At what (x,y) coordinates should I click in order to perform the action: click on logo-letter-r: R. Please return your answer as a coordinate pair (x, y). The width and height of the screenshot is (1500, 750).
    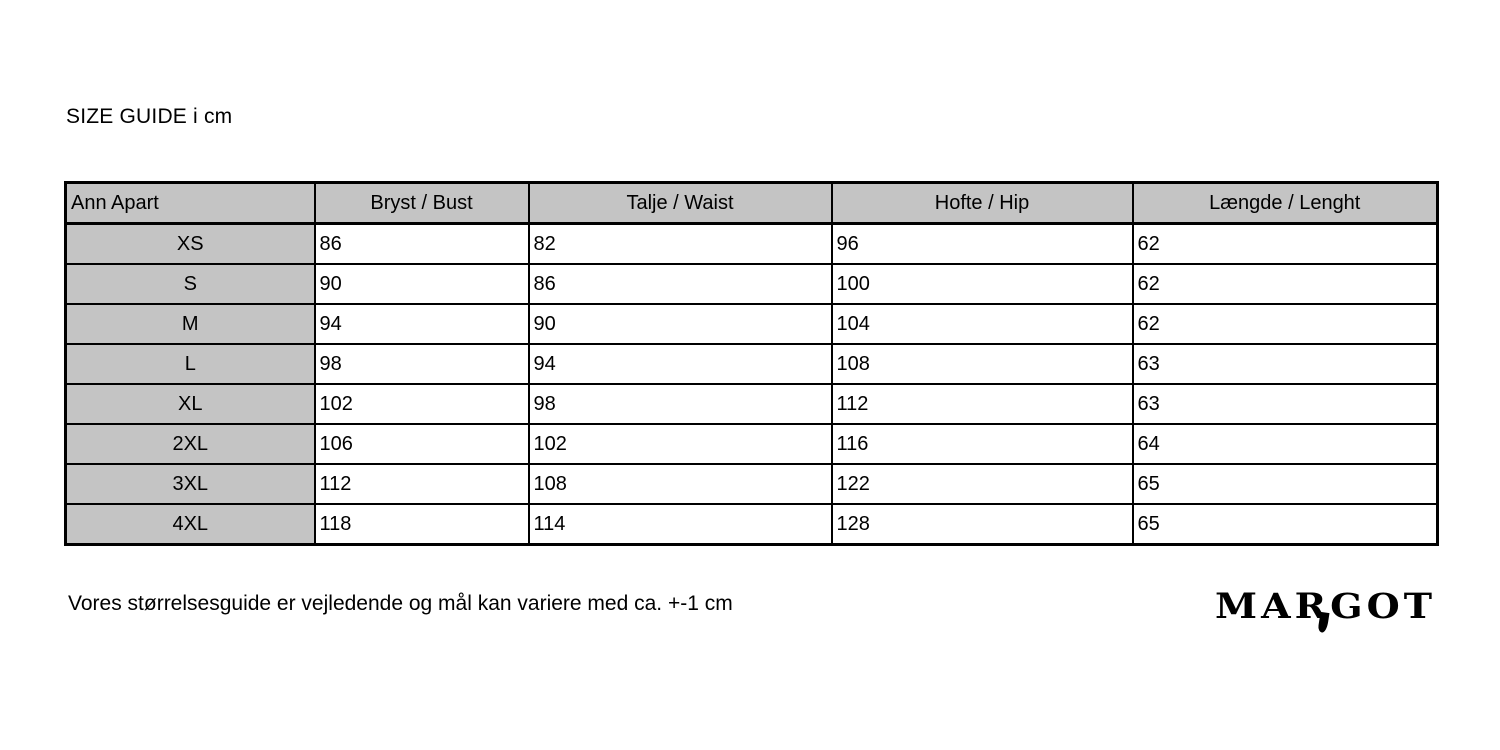
    Looking at the image, I should click on (1312, 605).